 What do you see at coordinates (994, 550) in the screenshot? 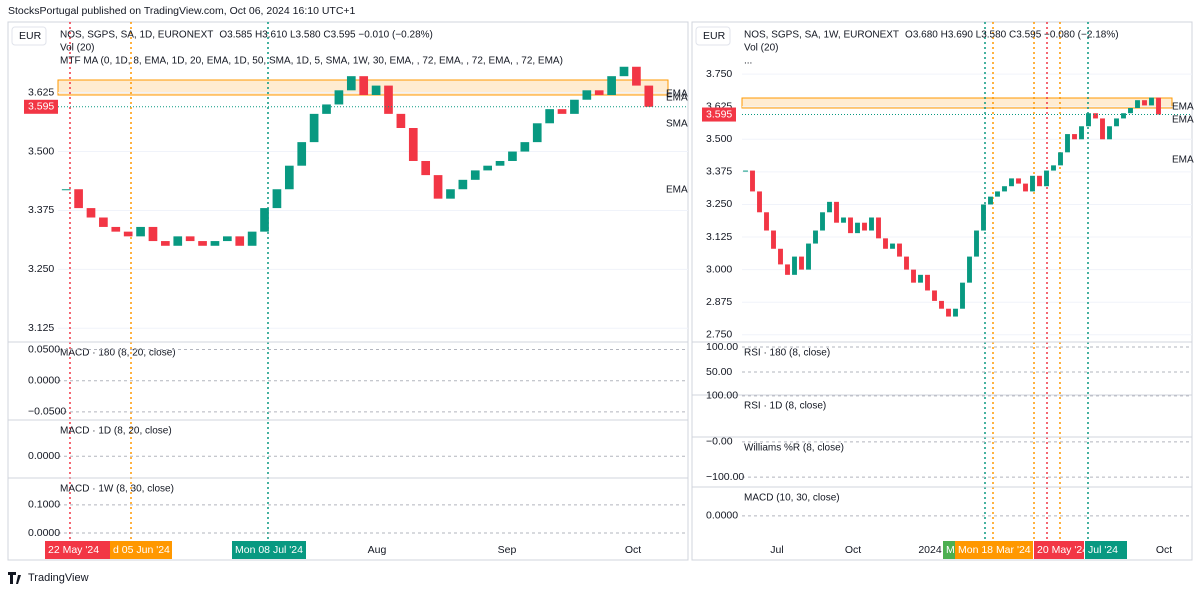
I see `date-tag-label: Mon 18 Mar '24` at bounding box center [994, 550].